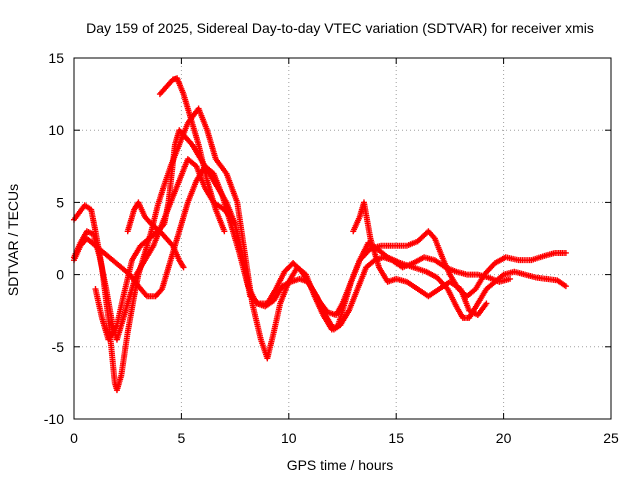 Image resolution: width=640 pixels, height=480 pixels. I want to click on x-tick-label: 25, so click(611, 438).